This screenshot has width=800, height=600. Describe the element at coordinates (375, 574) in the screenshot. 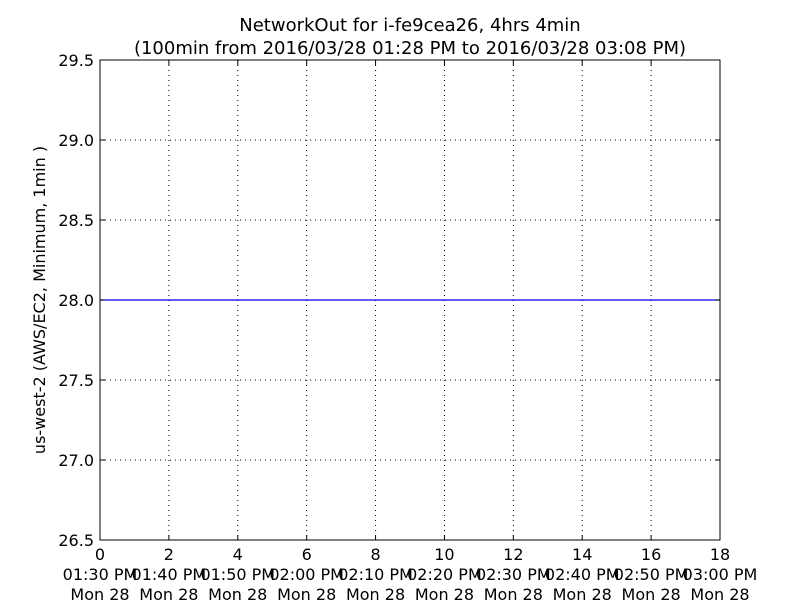

I see `x-tick-time-label: 02:10 PM` at that location.